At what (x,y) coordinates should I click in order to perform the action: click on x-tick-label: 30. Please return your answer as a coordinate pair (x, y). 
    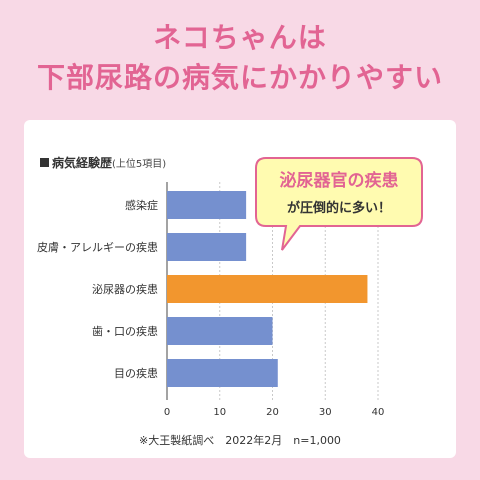
    Looking at the image, I should click on (325, 412).